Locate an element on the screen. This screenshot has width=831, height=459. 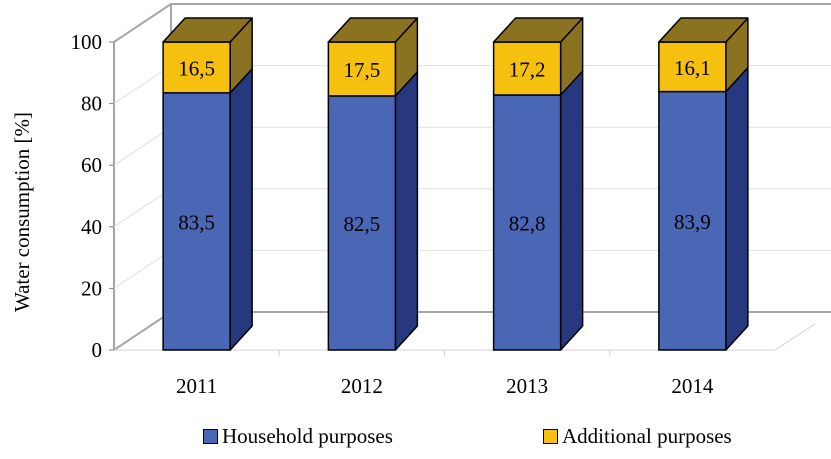
data-label: 16,5 is located at coordinates (196, 68).